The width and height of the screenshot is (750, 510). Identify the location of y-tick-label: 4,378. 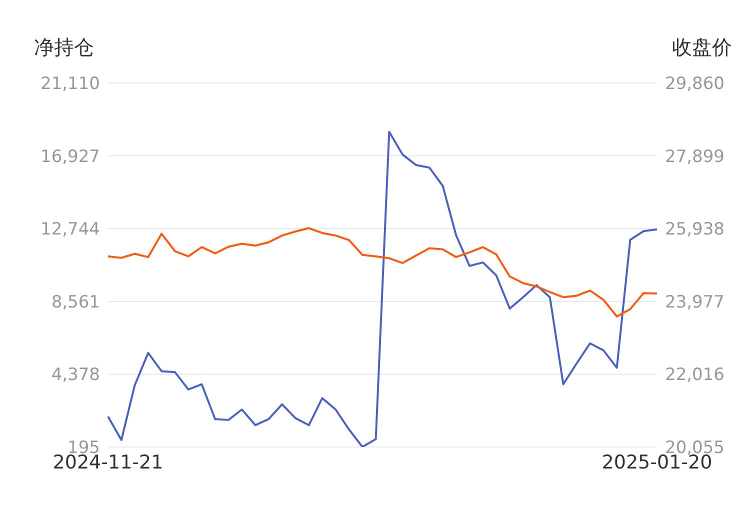
(75, 375).